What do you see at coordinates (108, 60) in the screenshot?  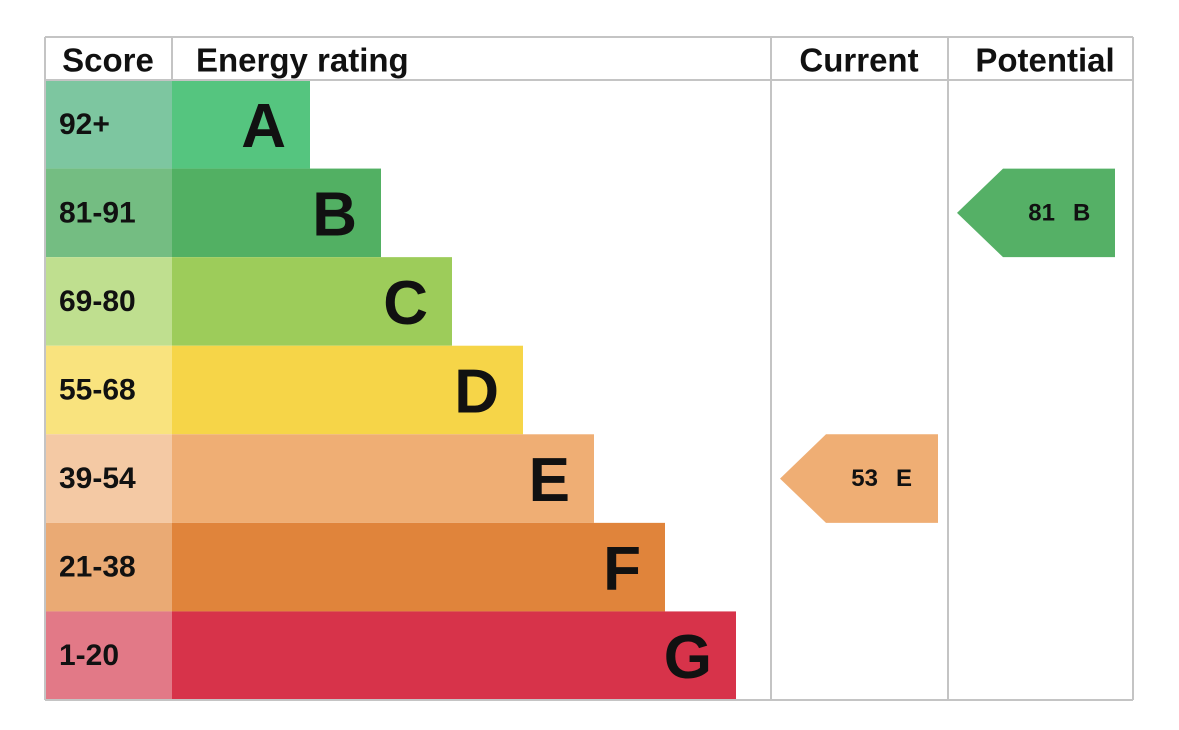 I see `header-score: Score` at bounding box center [108, 60].